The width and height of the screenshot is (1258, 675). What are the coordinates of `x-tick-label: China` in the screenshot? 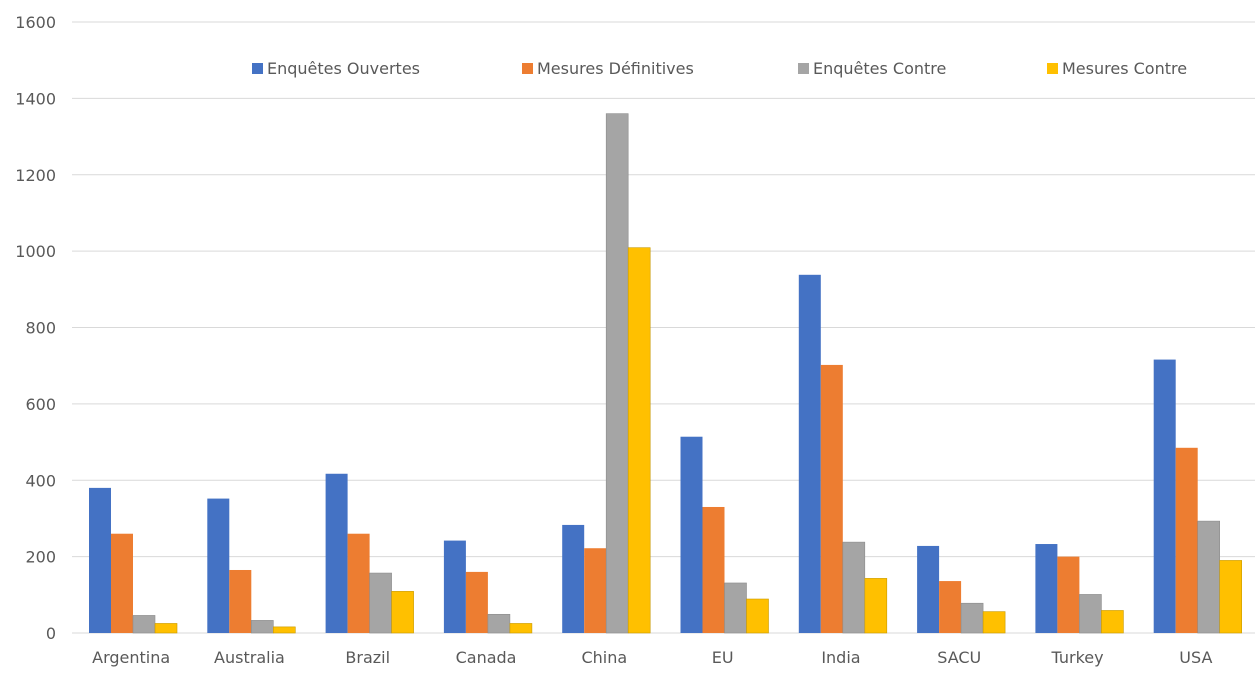 It's located at (604, 657).